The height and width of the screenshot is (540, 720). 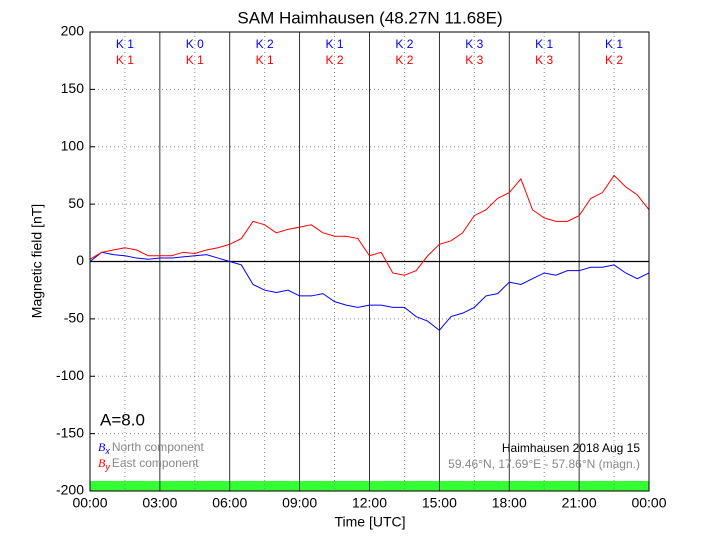 I want to click on station-note: Haimhausen 2018 Aug 15, so click(x=571, y=448).